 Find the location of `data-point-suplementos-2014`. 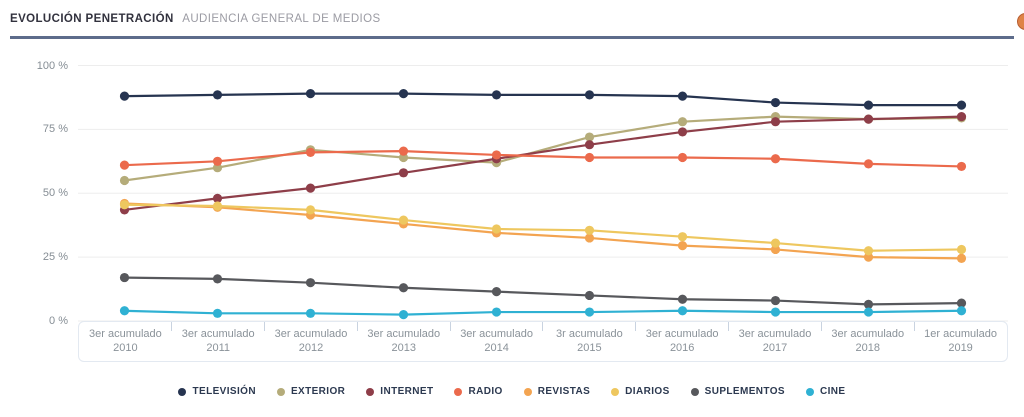

data-point-suplementos-2014 is located at coordinates (496, 292).